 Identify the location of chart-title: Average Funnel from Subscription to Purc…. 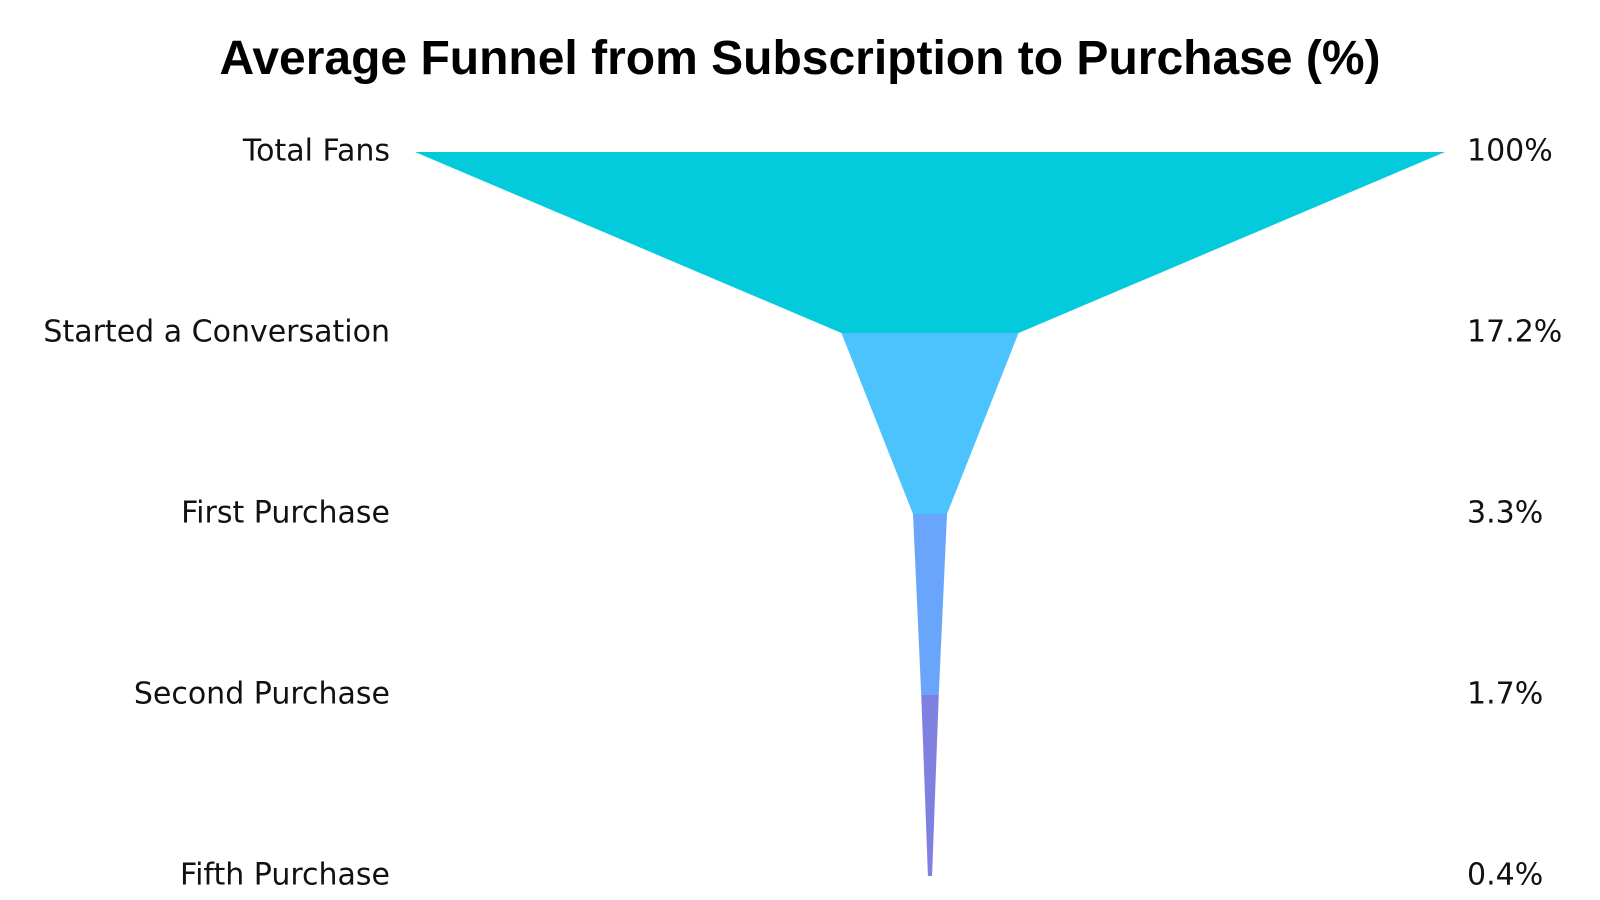
(800, 58).